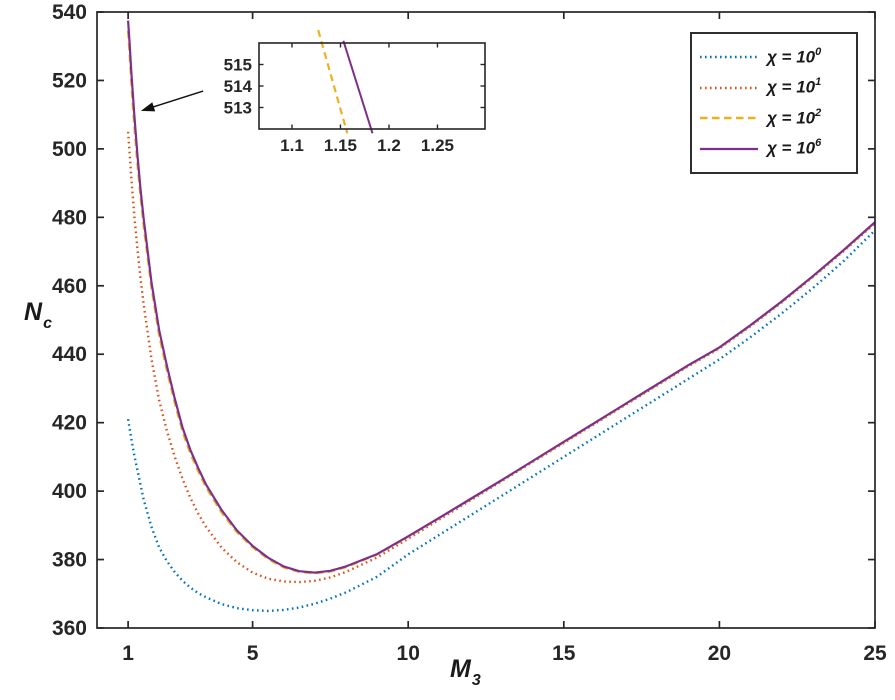  I want to click on x-tick-label: 25, so click(875, 653).